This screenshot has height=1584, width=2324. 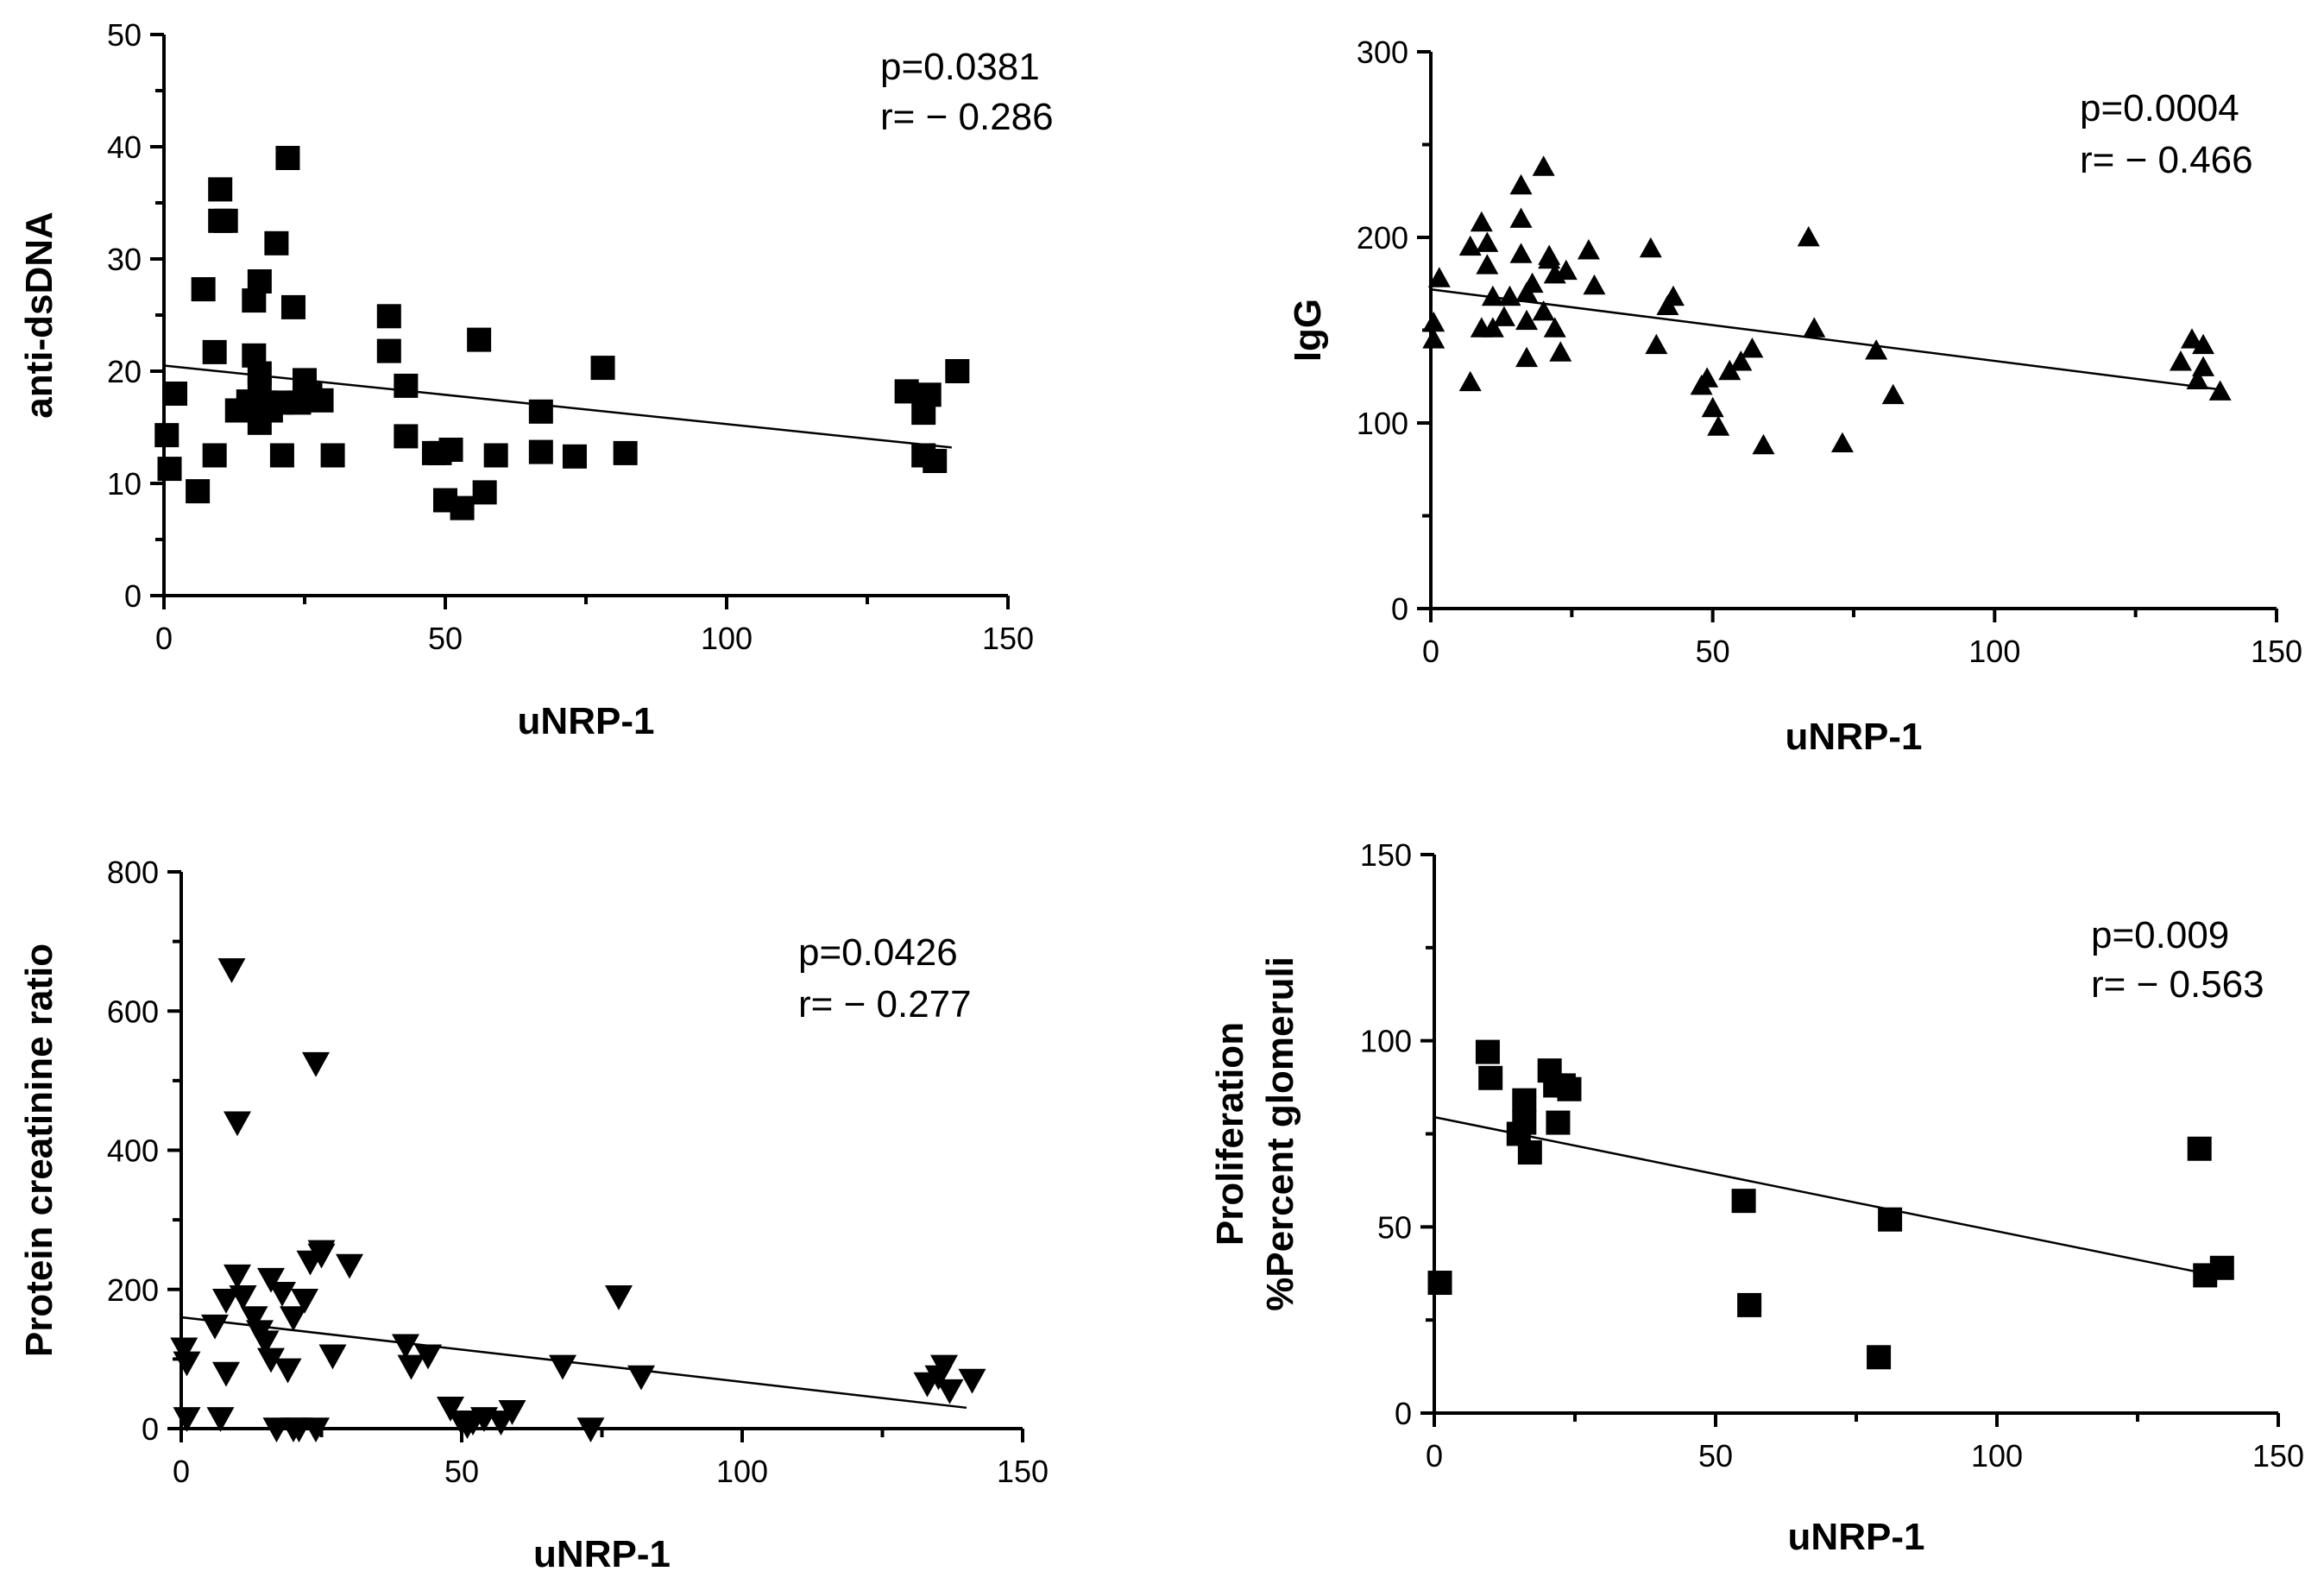 What do you see at coordinates (133, 1290) in the screenshot?
I see `y-tick-label: 200` at bounding box center [133, 1290].